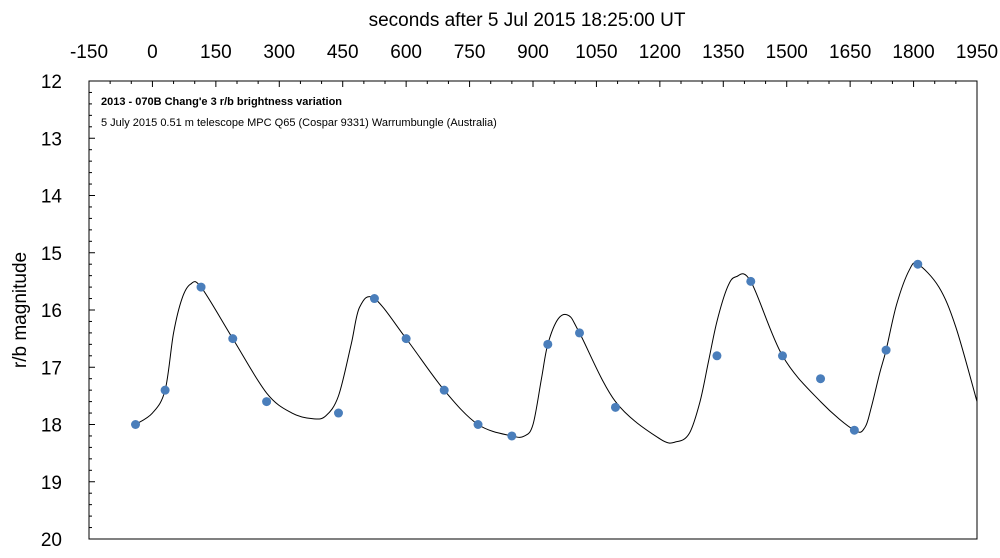 The image size is (1000, 558). Describe the element at coordinates (596, 52) in the screenshot. I see `x-tick-label: 1050` at that location.